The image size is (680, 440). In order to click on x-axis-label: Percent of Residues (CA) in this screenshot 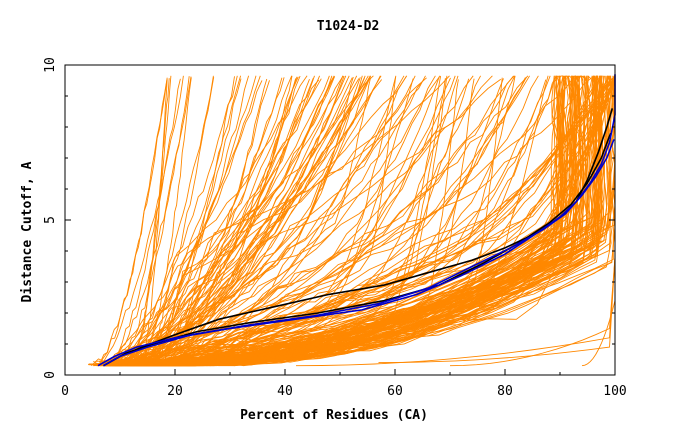, I will do `click(334, 415)`.